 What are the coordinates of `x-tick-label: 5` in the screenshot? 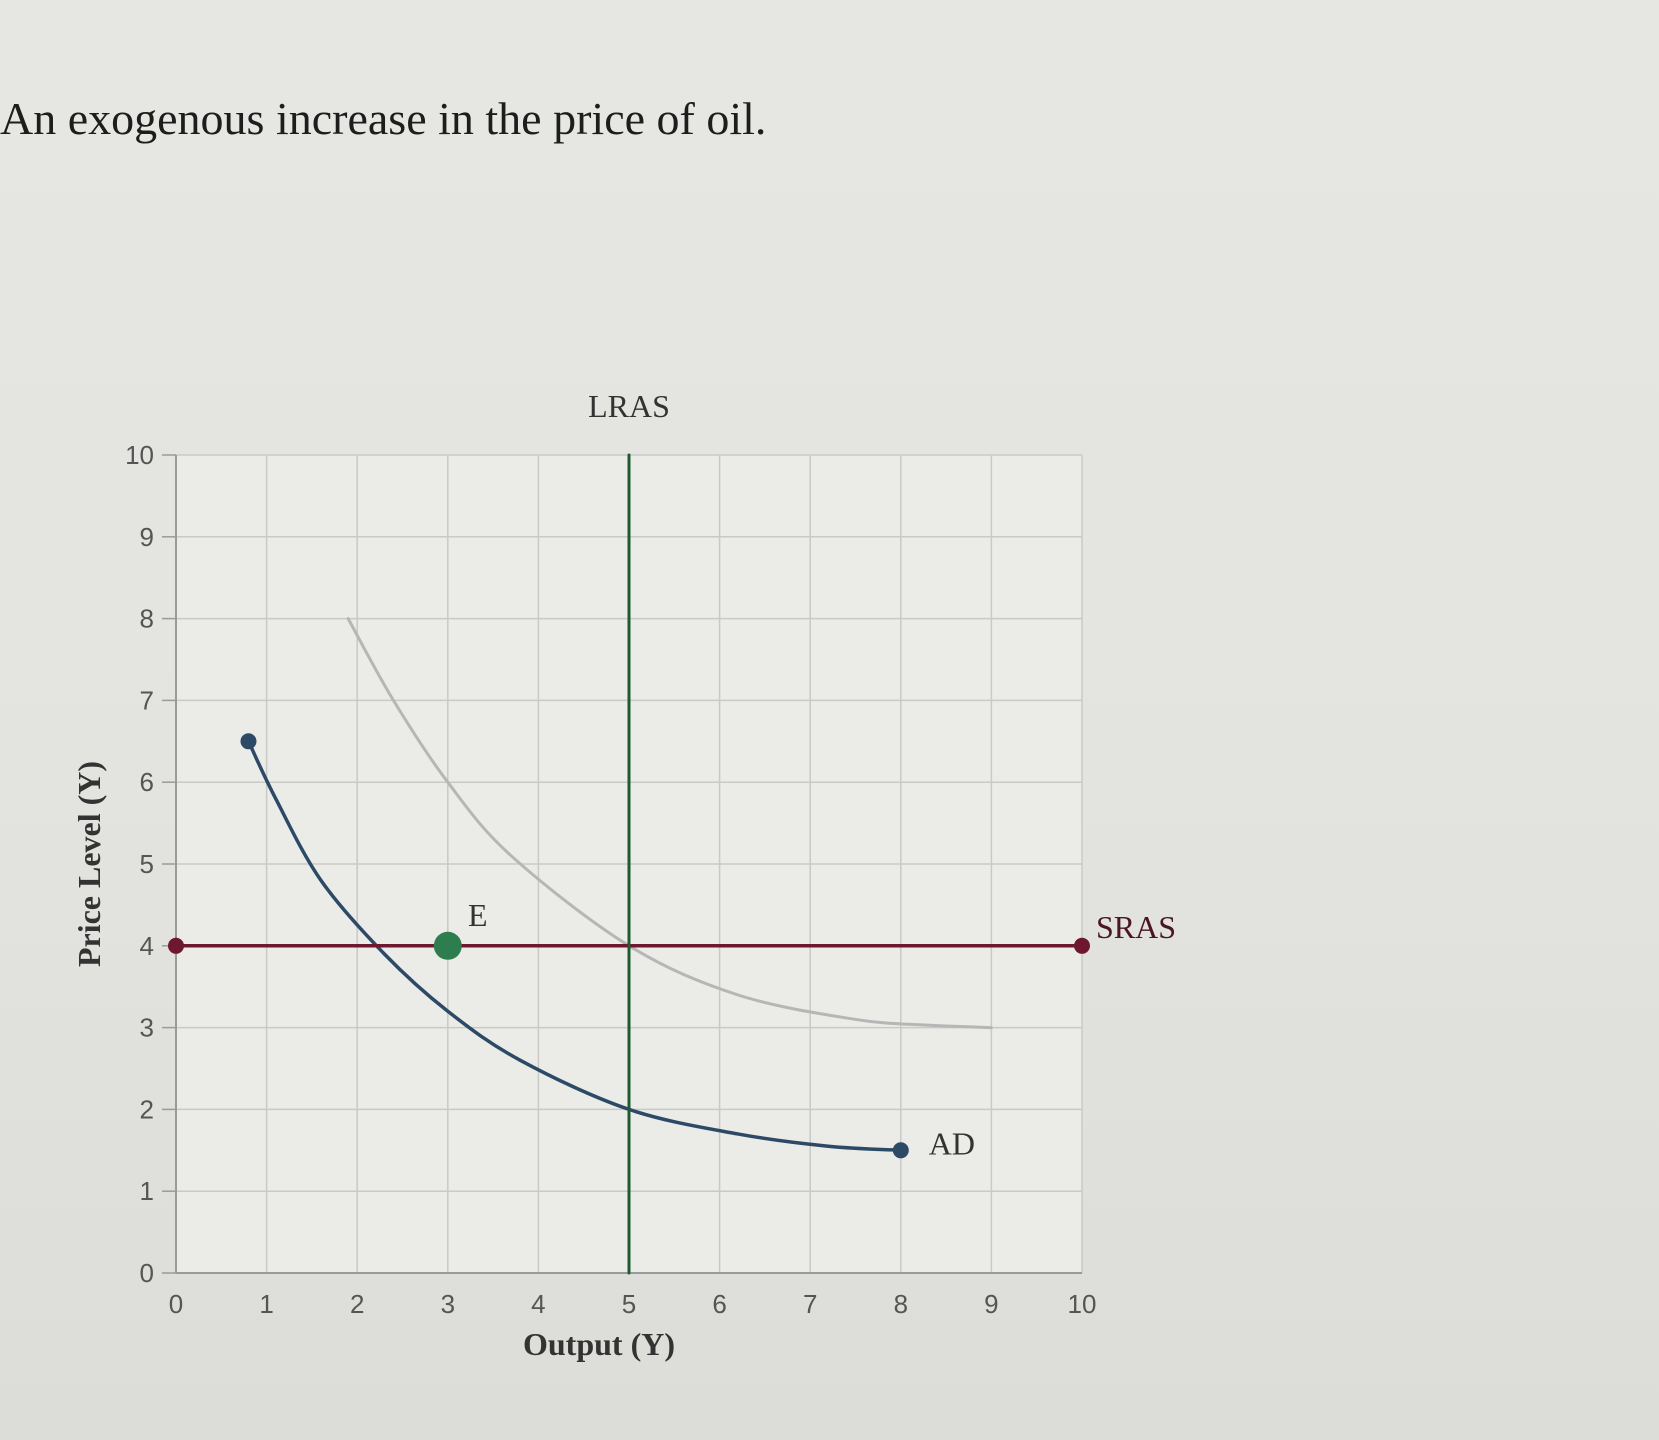 It's located at (629, 1304).